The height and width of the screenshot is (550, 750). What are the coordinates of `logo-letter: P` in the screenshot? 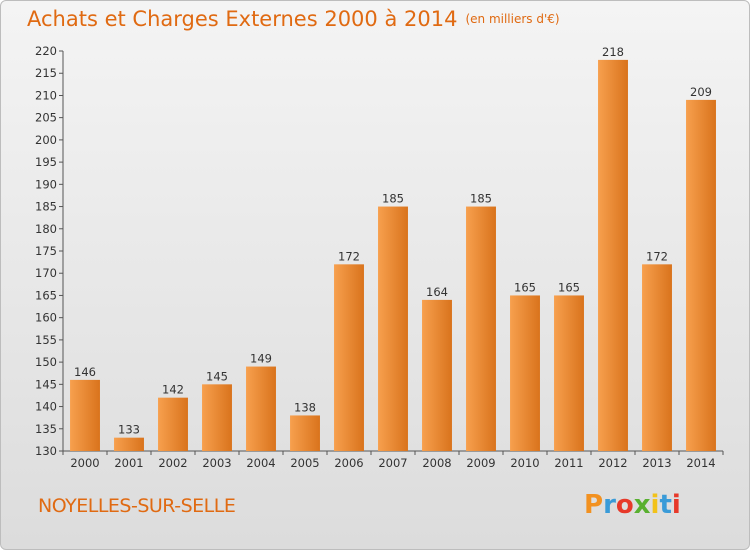 It's located at (594, 505).